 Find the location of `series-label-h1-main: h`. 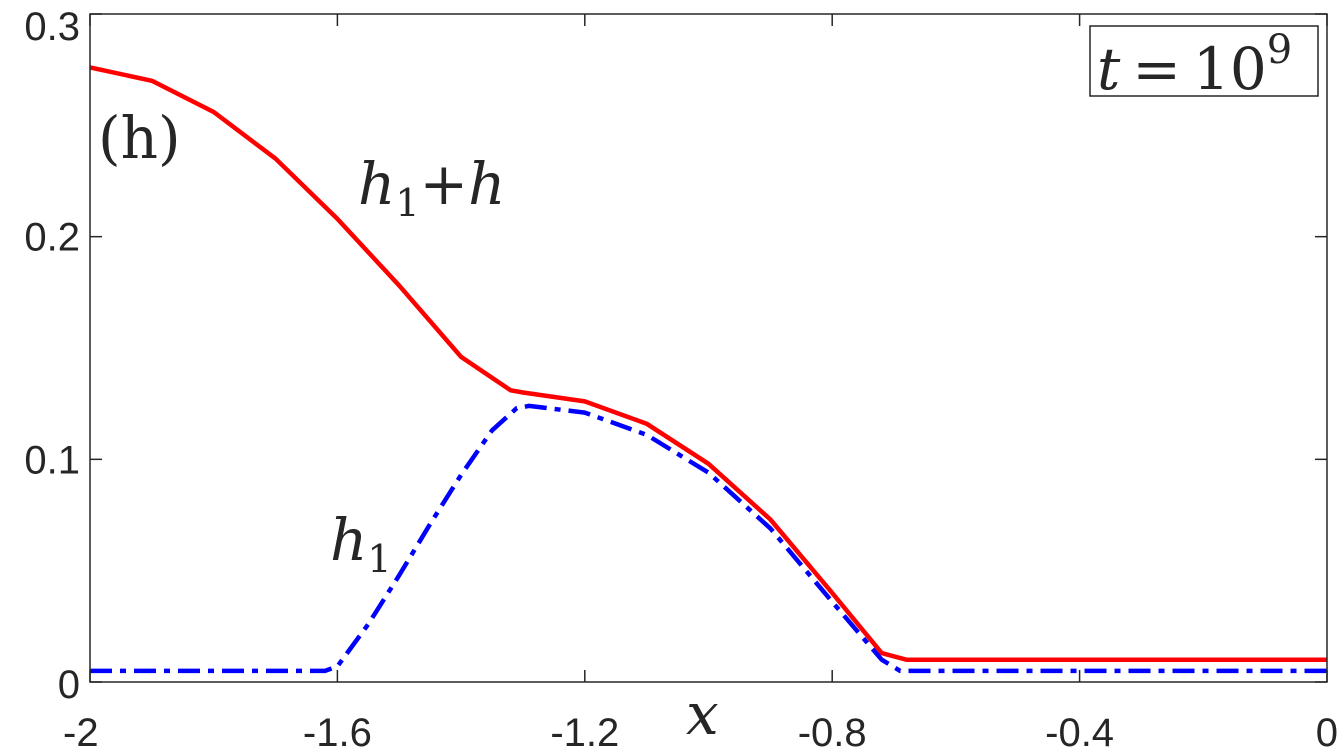

series-label-h1-main: h is located at coordinates (348, 540).